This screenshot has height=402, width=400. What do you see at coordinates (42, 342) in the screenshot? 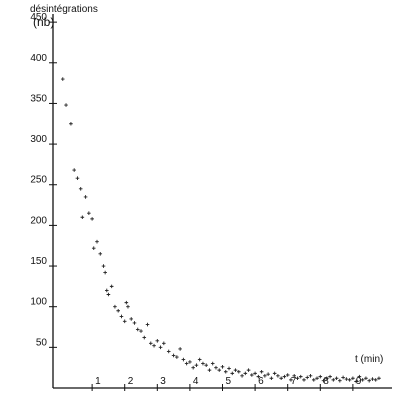
I see `y-tick-label: 50` at bounding box center [42, 342].